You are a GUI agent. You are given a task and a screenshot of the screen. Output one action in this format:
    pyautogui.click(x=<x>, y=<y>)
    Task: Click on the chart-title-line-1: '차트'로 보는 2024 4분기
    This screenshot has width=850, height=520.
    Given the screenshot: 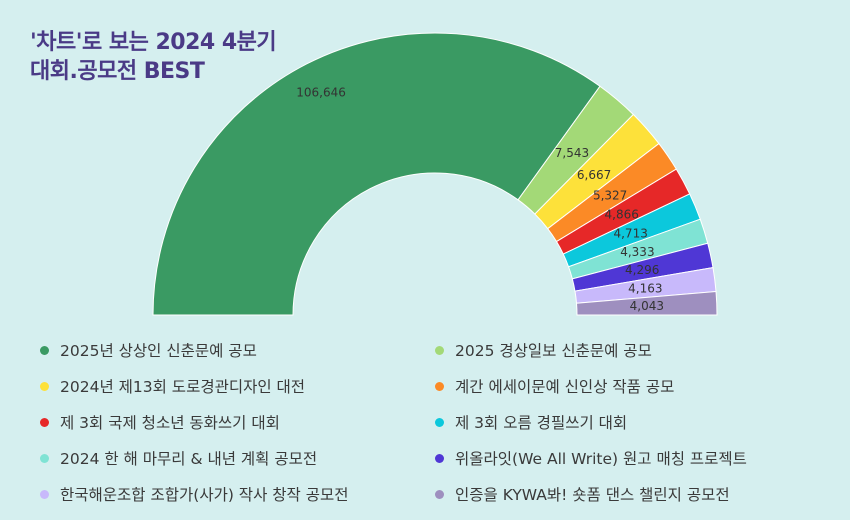 What is the action you would take?
    pyautogui.click(x=153, y=42)
    